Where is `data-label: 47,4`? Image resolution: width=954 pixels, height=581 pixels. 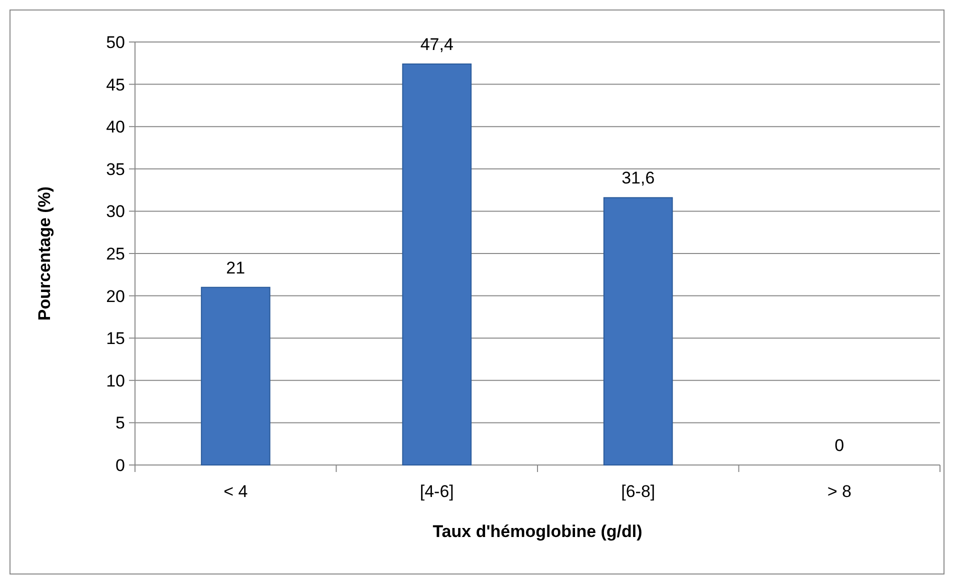 data-label: 47,4 is located at coordinates (437, 44).